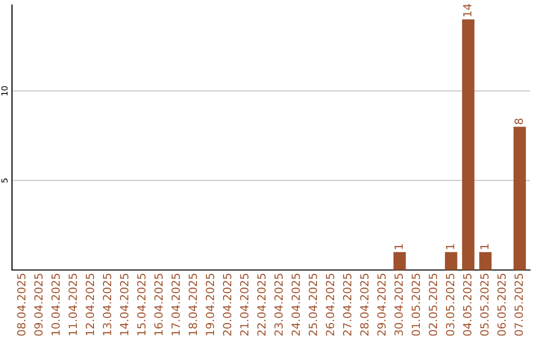  Describe the element at coordinates (90, 305) in the screenshot. I see `x-tick-label: 12.04.2025` at that location.